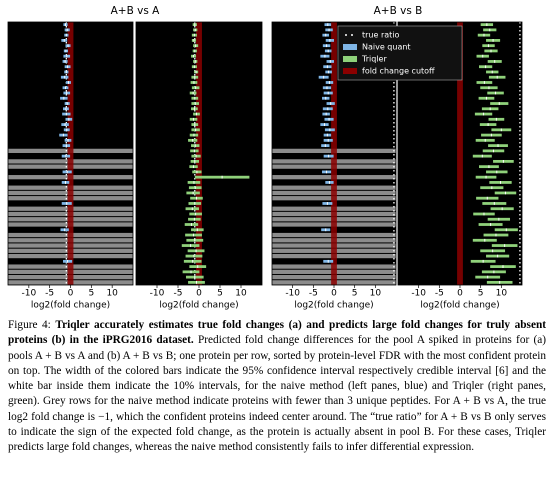 The image size is (554, 493). I want to click on legend-box, so click(400, 53).